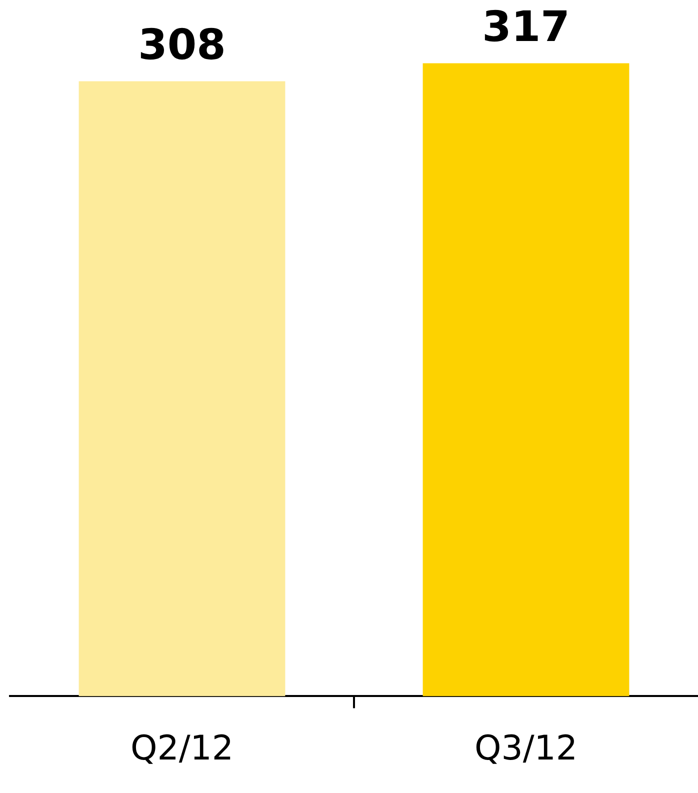 This screenshot has height=793, width=698. Describe the element at coordinates (182, 45) in the screenshot. I see `data-label: 308` at that location.